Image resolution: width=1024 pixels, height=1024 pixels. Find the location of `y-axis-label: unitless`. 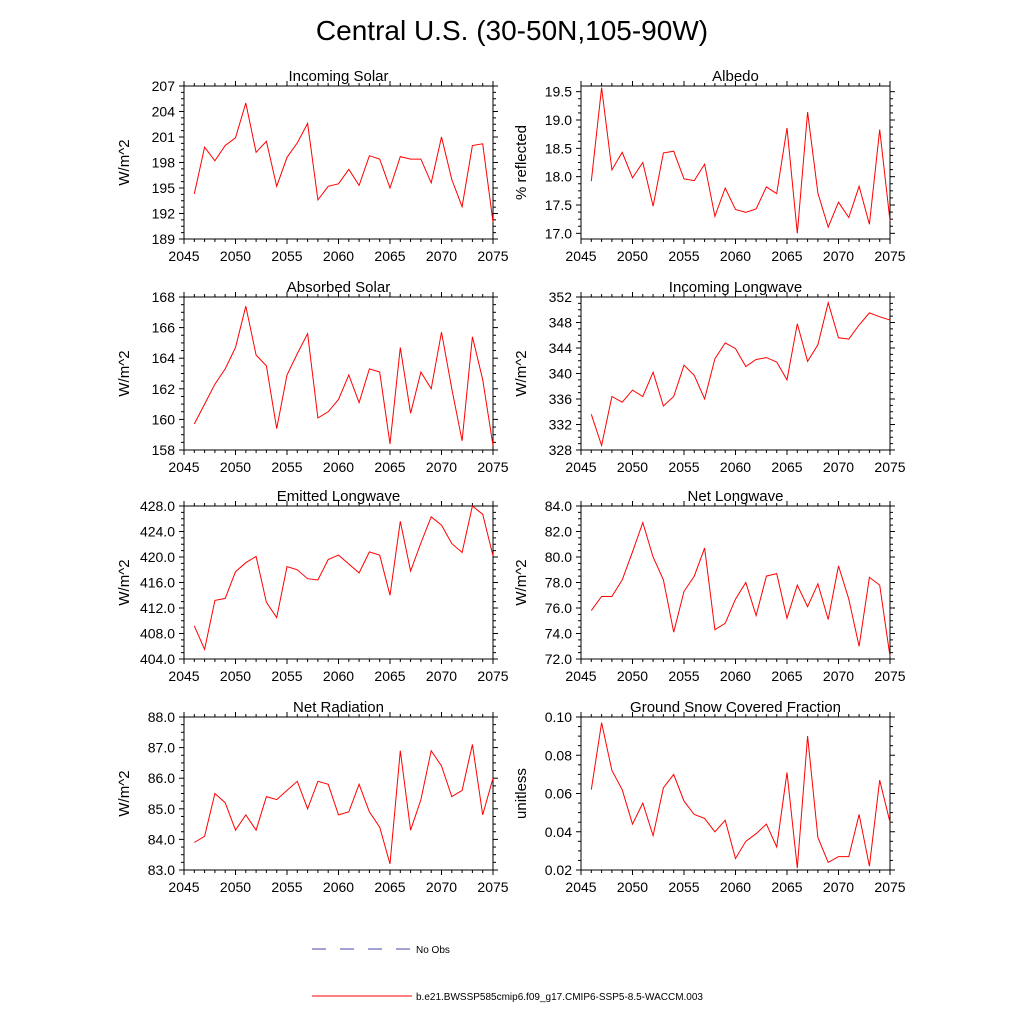

y-axis-label: unitless is located at coordinates (521, 793).